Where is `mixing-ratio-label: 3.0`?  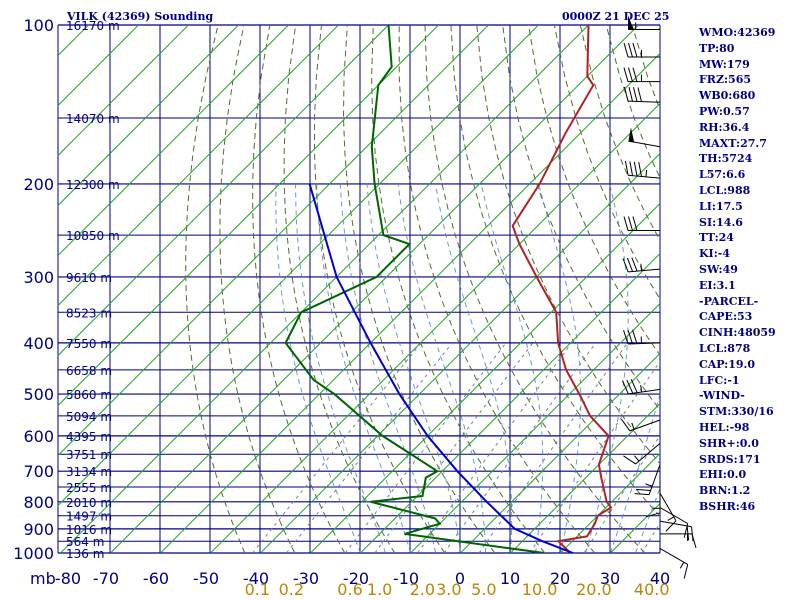 mixing-ratio-label: 3.0 is located at coordinates (448, 589).